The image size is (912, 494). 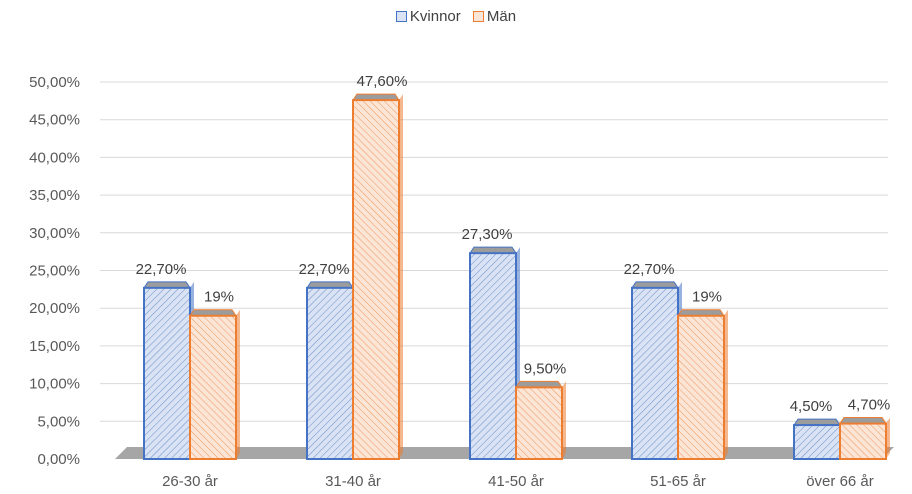 I want to click on y-tick-label: 25,00%, so click(x=54, y=271).